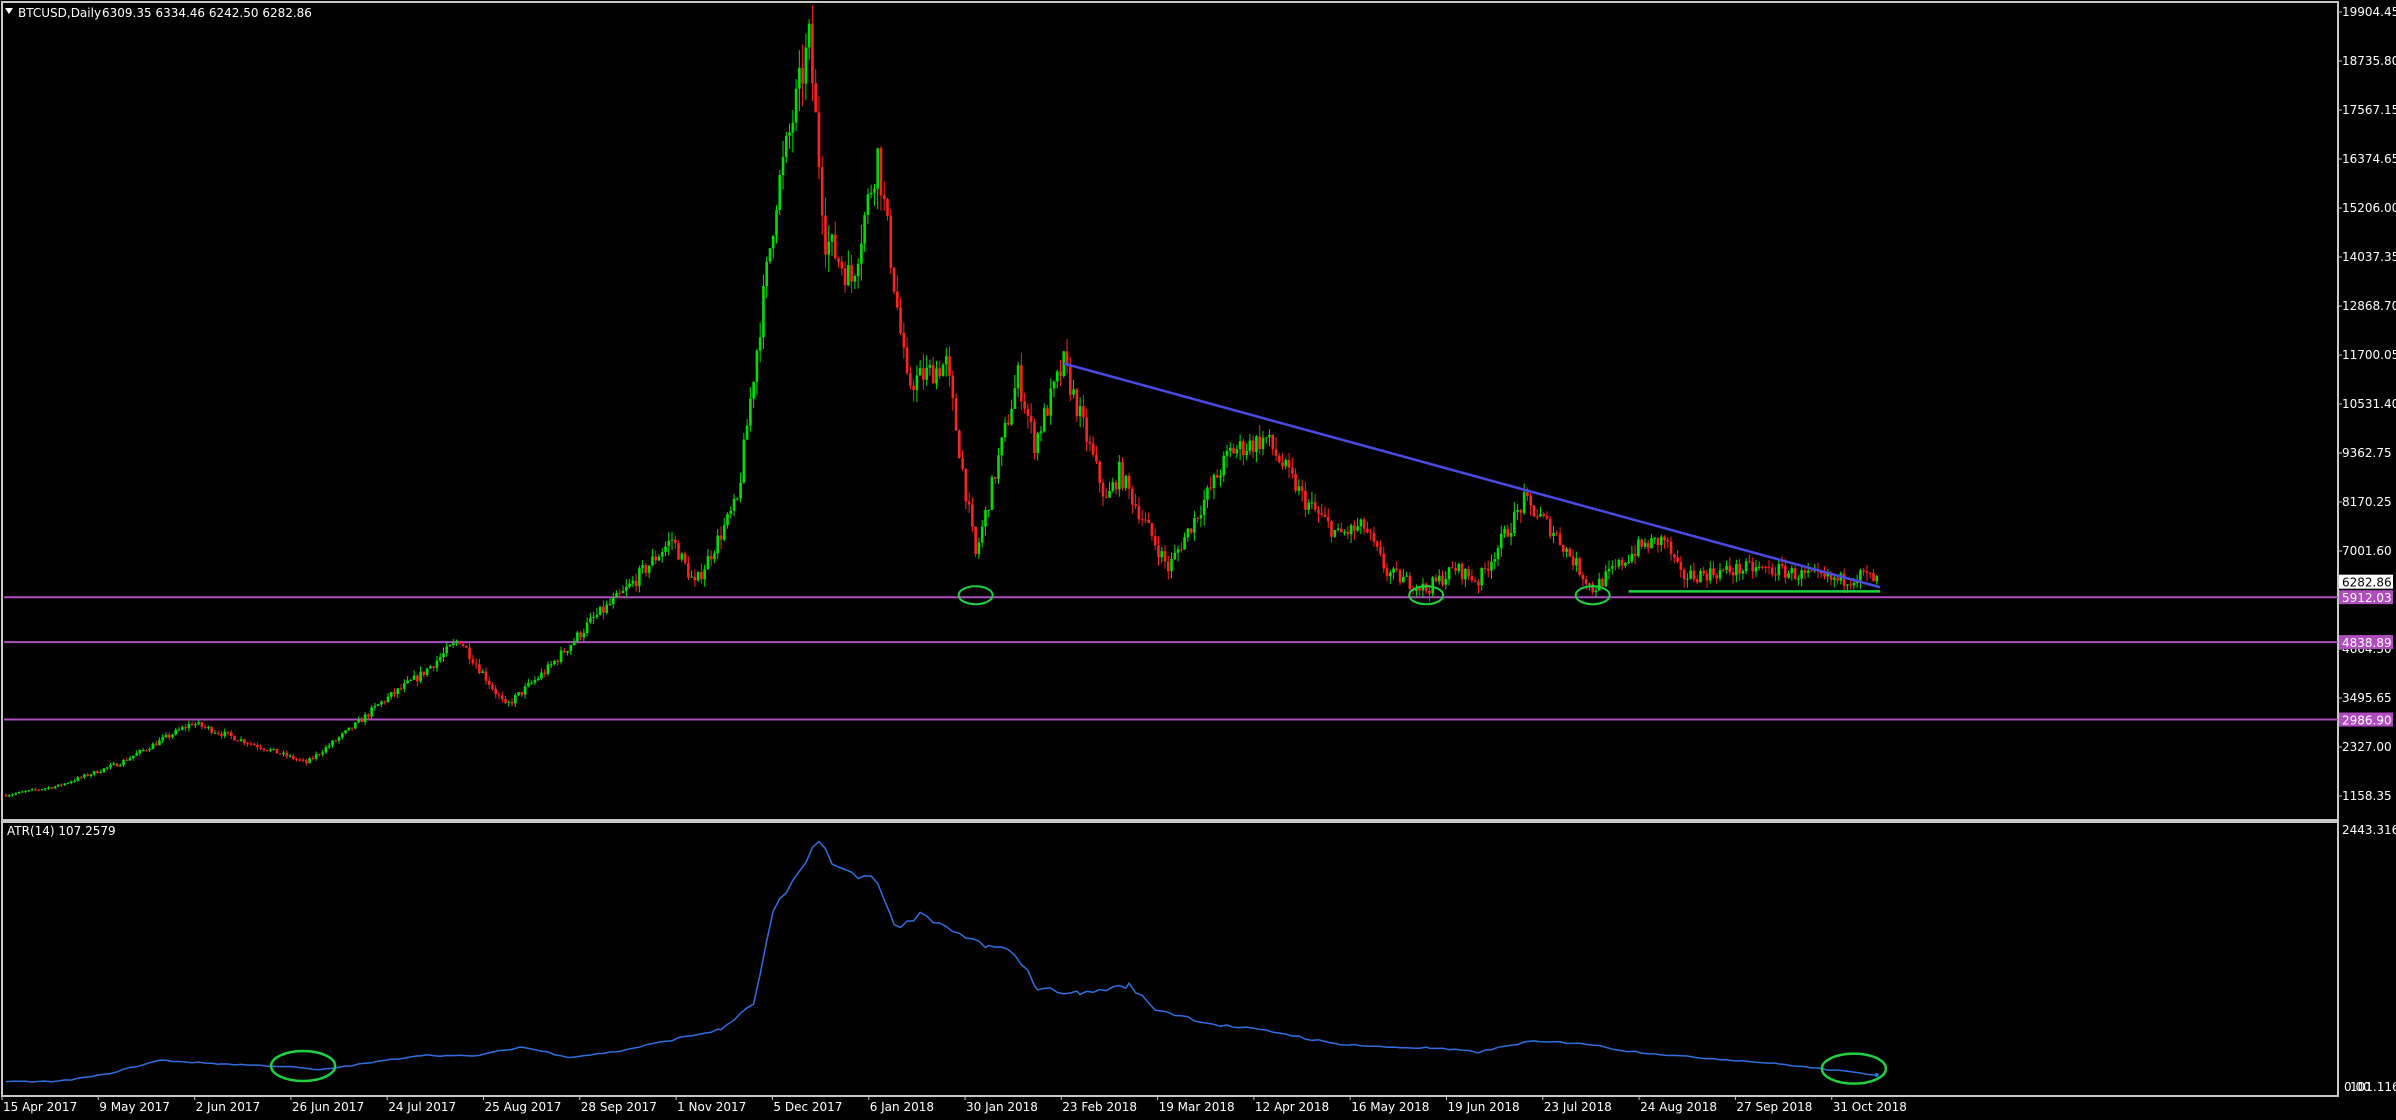 This screenshot has height=1120, width=2396. I want to click on atr-last-point, so click(1876, 1074).